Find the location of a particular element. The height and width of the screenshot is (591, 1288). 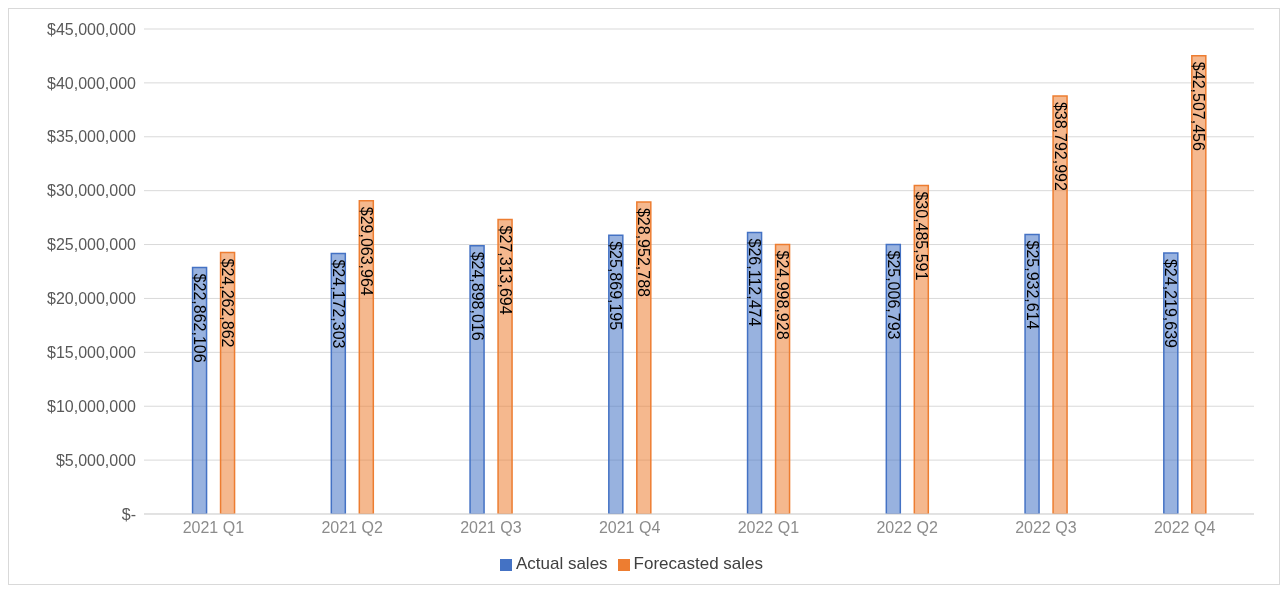

x-tick-label: 2022 Q3 is located at coordinates (1046, 528).